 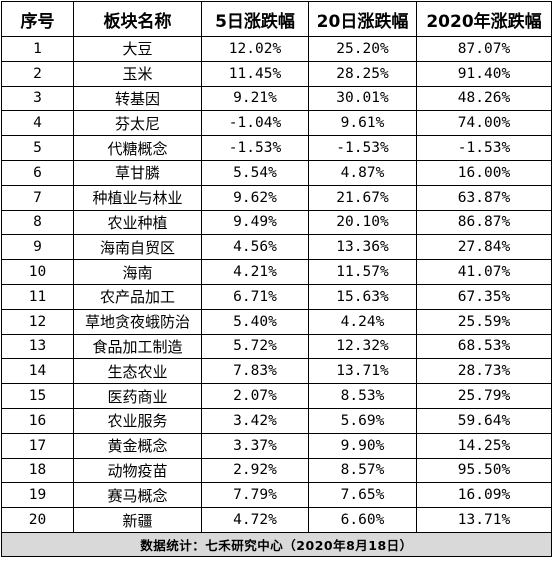 I want to click on table-row: 16 农业服务 3.42% 5.69% 59.64%, so click(x=276, y=420).